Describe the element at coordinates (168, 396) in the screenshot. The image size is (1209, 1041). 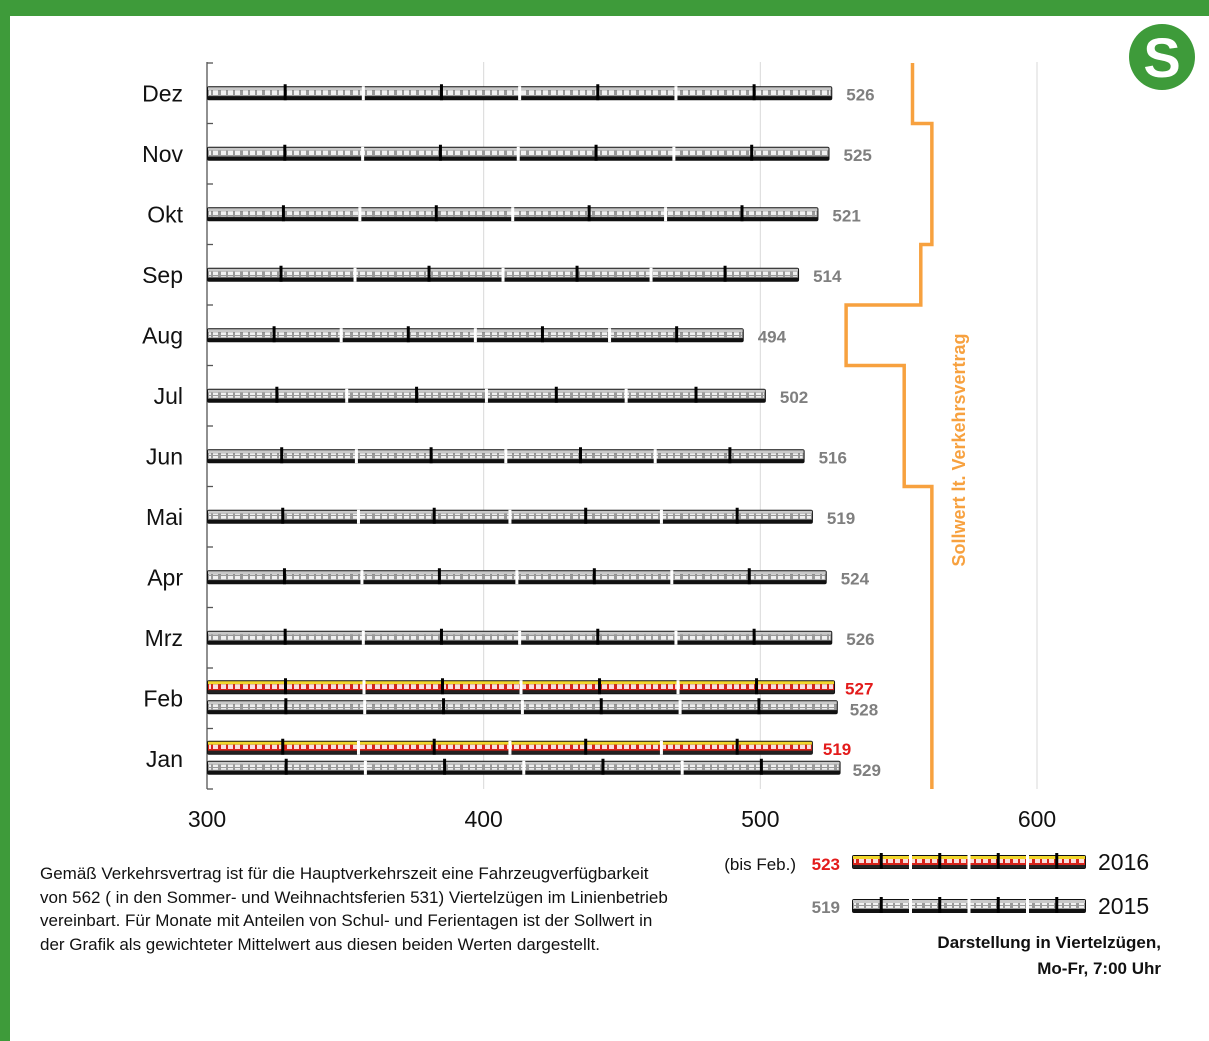
I see `category-label-jul: Jul` at that location.